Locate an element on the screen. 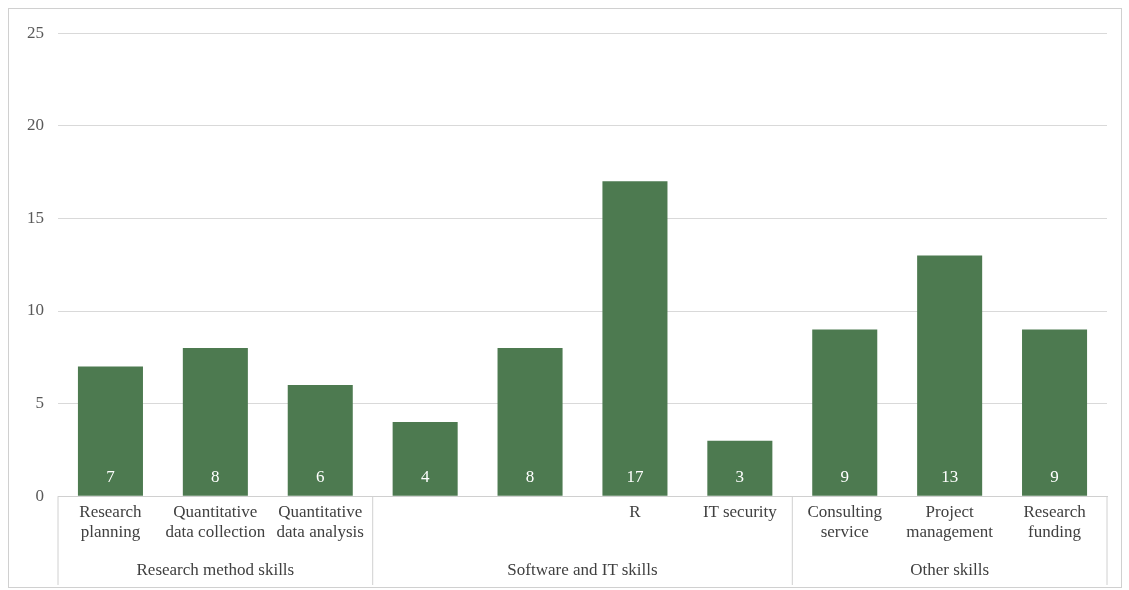 Image resolution: width=1129 pixels, height=590 pixels. text: Research method skills is located at coordinates (215, 570).